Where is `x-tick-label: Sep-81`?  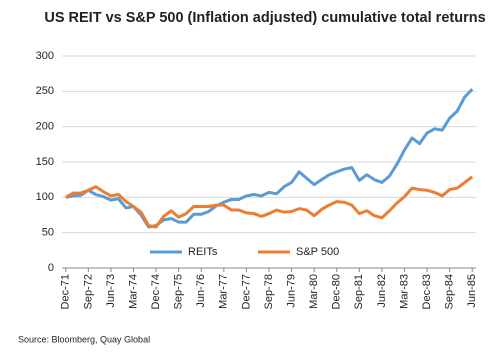
x-tick-label: Sep-81 is located at coordinates (359, 291).